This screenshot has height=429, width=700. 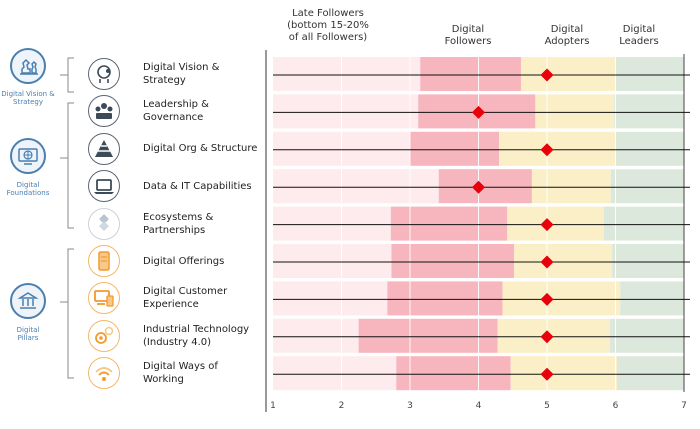 What do you see at coordinates (547, 406) in the screenshot?
I see `x-tick-label-5: 5` at bounding box center [547, 406].